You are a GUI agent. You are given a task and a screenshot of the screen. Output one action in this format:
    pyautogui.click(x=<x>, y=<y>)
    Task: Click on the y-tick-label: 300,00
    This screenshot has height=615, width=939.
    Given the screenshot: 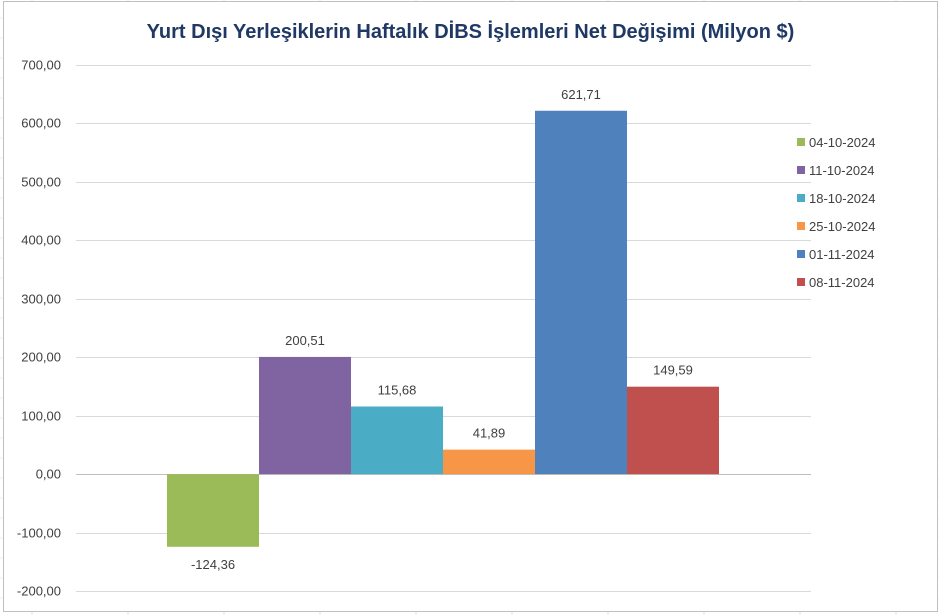 What is the action you would take?
    pyautogui.click(x=41, y=299)
    